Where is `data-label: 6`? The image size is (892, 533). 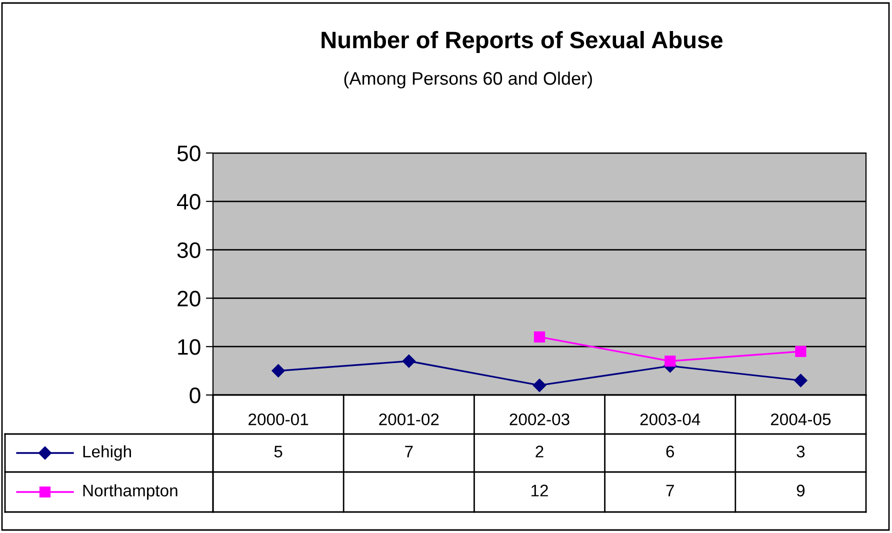 data-label: 6 is located at coordinates (670, 452).